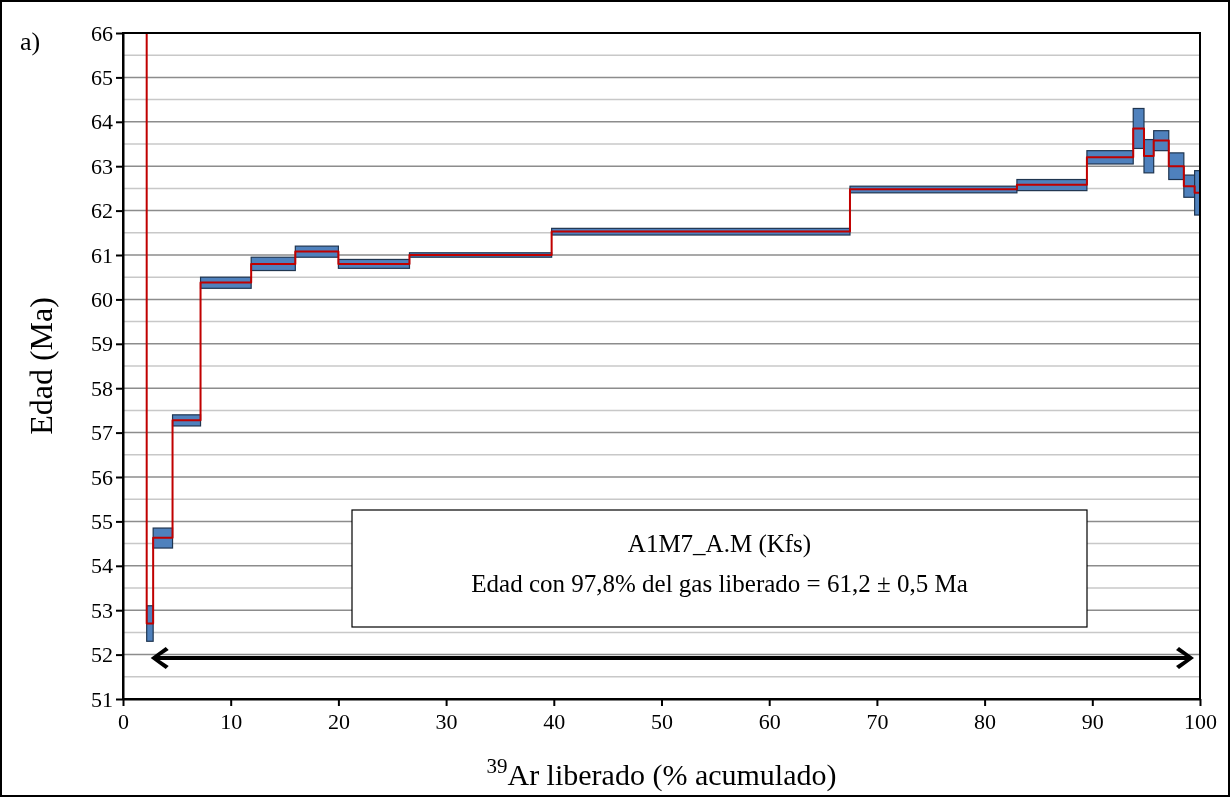 Image resolution: width=1230 pixels, height=797 pixels. Describe the element at coordinates (123, 721) in the screenshot. I see `x-tick-label: 0` at that location.